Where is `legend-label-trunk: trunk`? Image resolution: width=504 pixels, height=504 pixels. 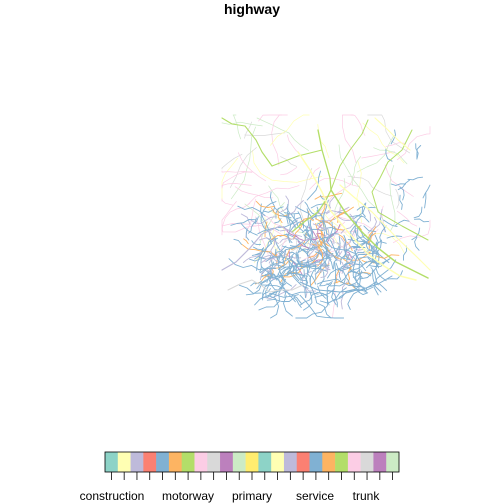
legend-label-trunk: trunk is located at coordinates (366, 496).